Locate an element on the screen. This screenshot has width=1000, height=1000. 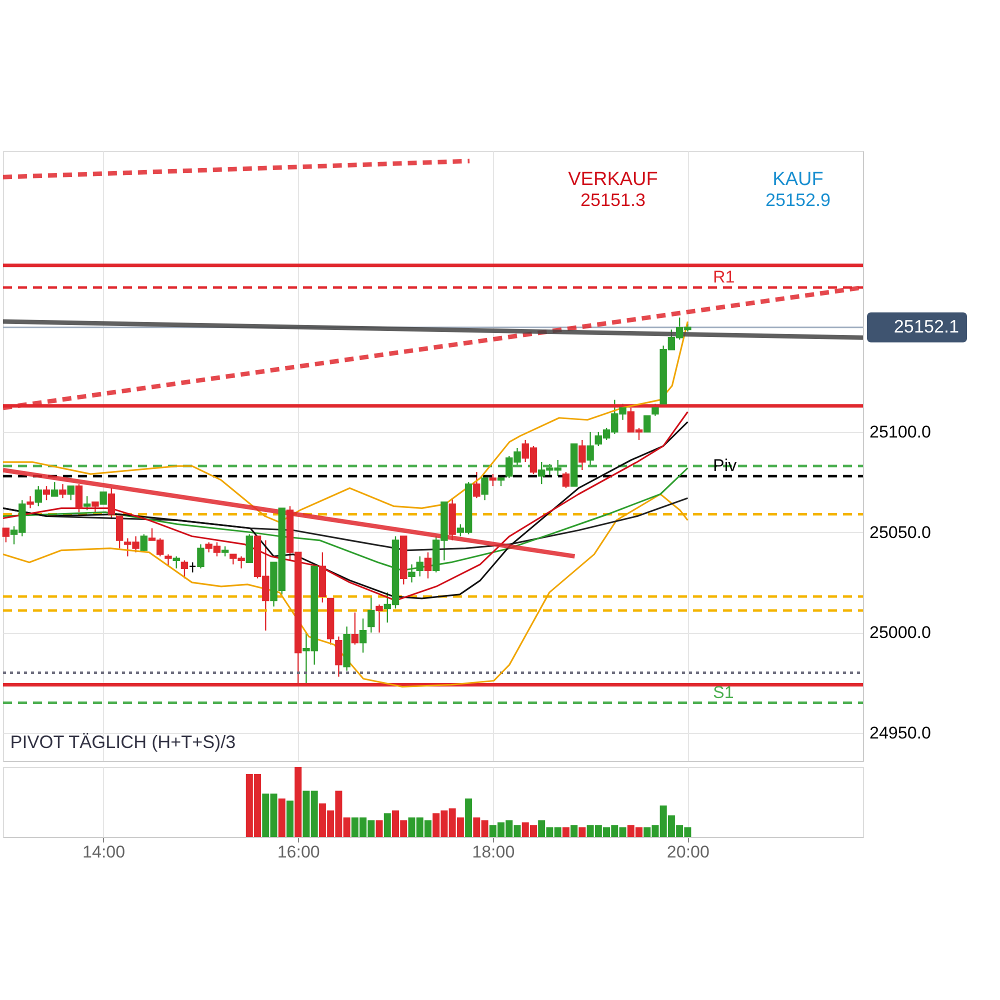
ref-line-label: S1 is located at coordinates (723, 692).